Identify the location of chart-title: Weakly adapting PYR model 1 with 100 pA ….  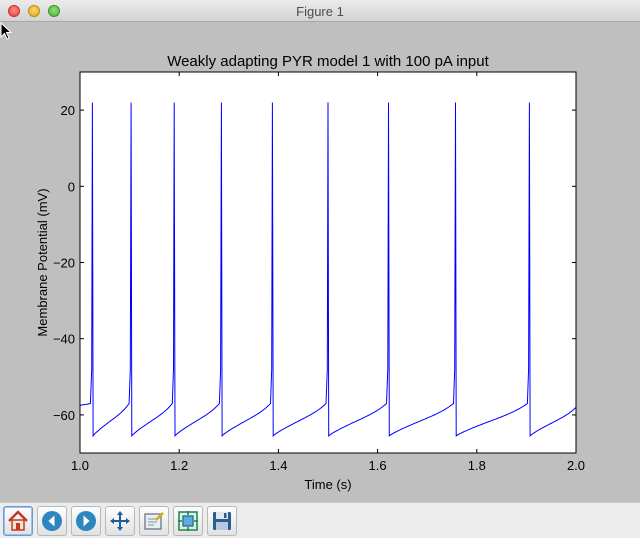
(328, 61).